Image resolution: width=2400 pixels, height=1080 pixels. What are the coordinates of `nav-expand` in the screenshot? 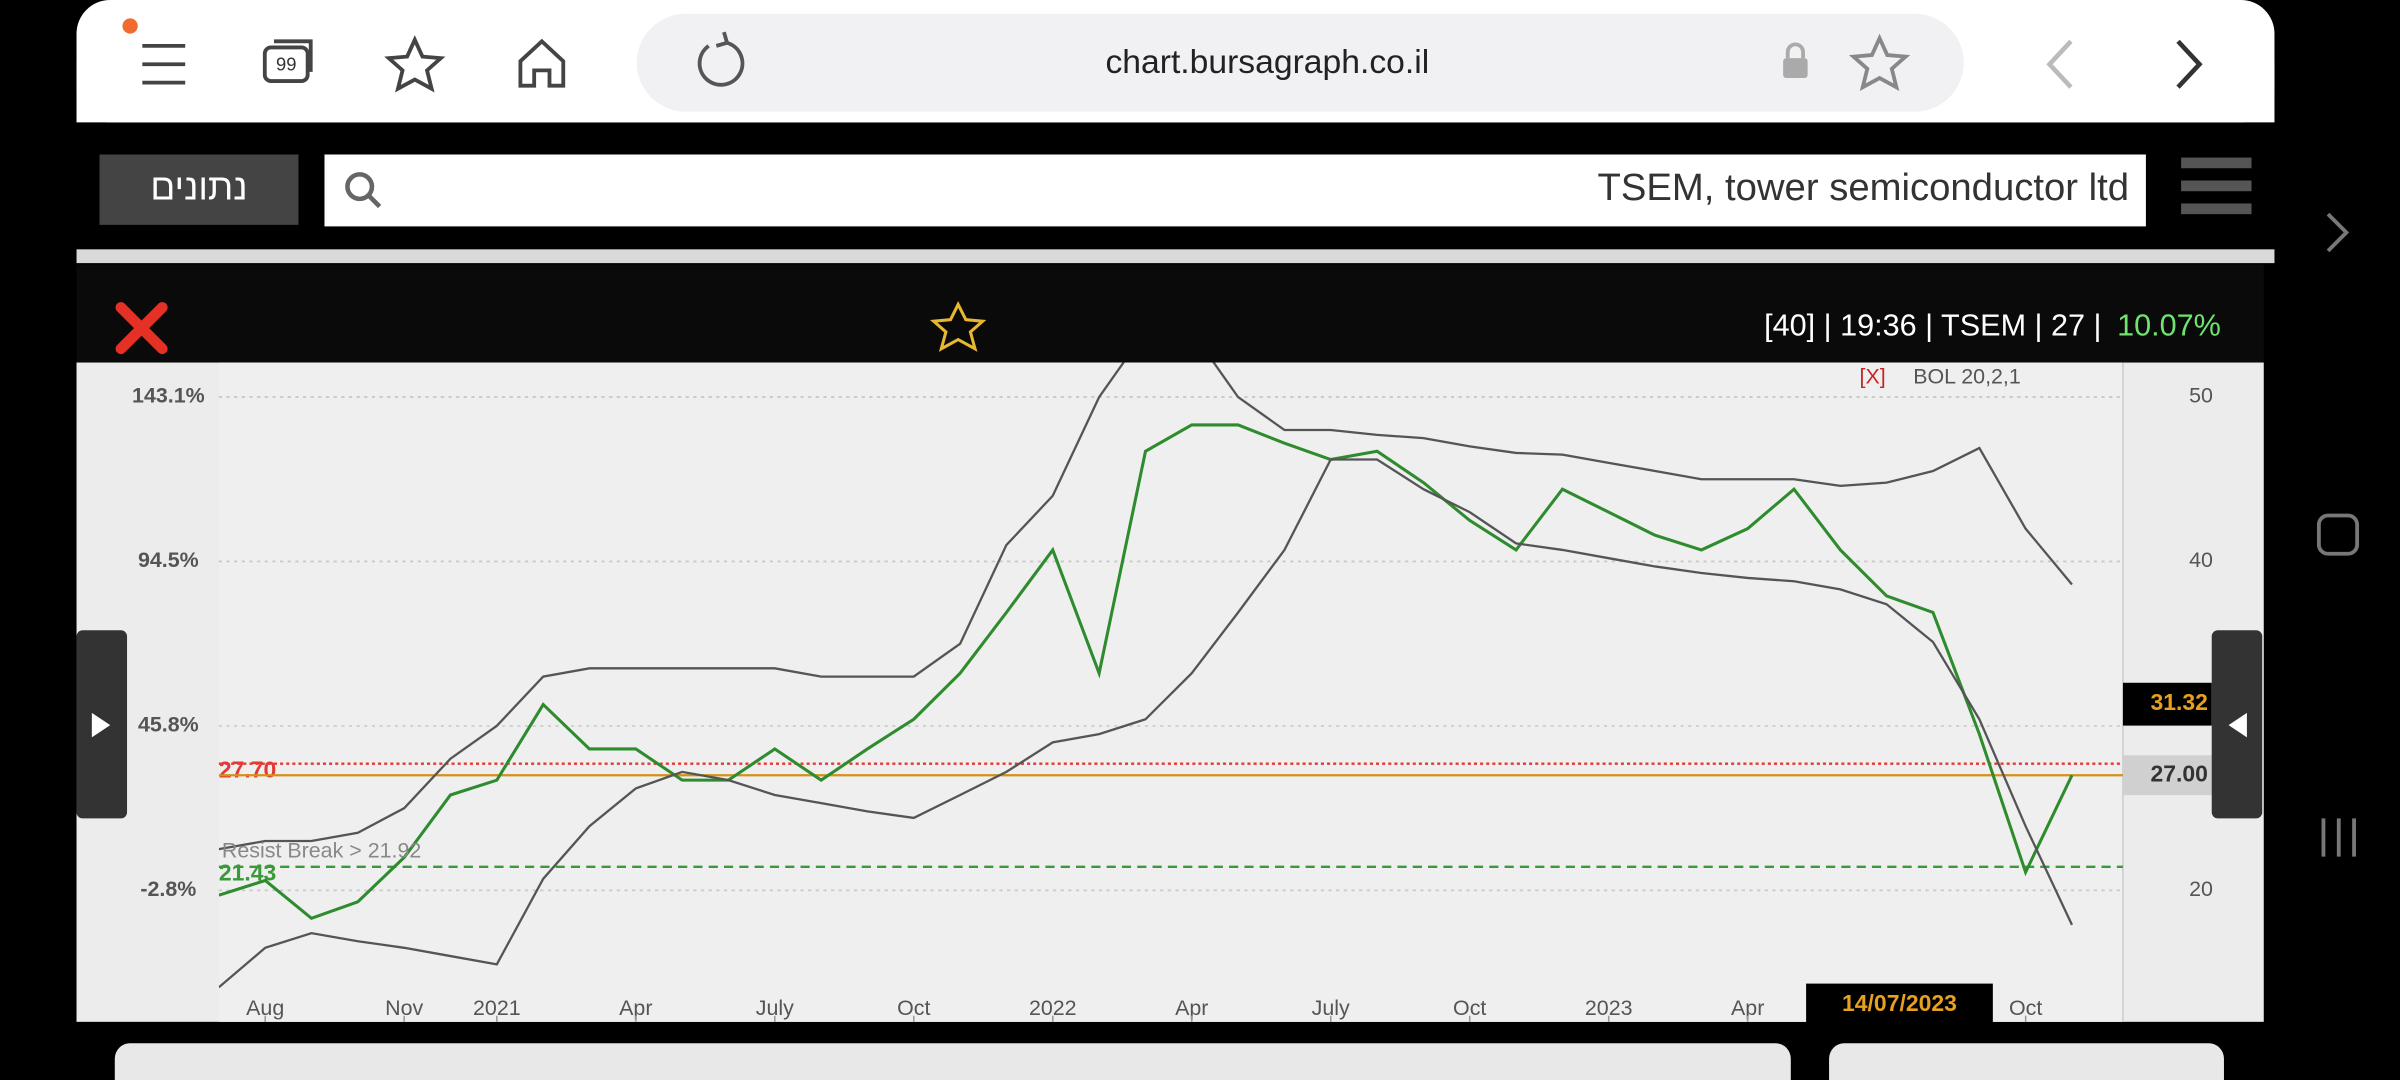 It's located at (2338, 232).